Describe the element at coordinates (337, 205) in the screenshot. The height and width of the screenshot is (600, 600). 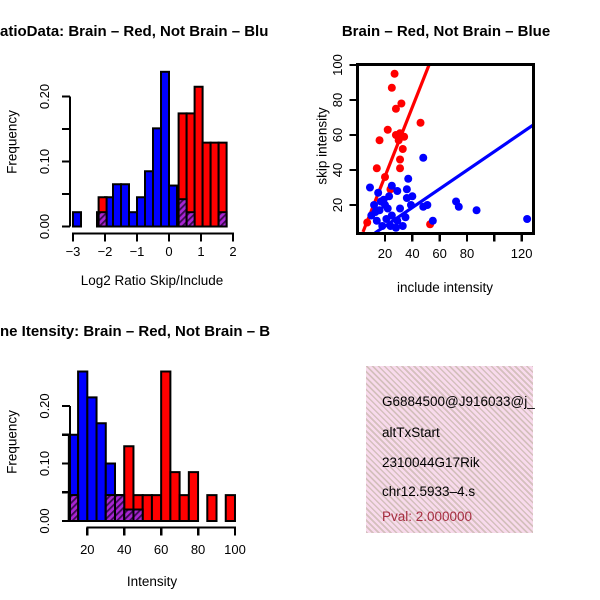
I see `y-tick-label: 20` at that location.